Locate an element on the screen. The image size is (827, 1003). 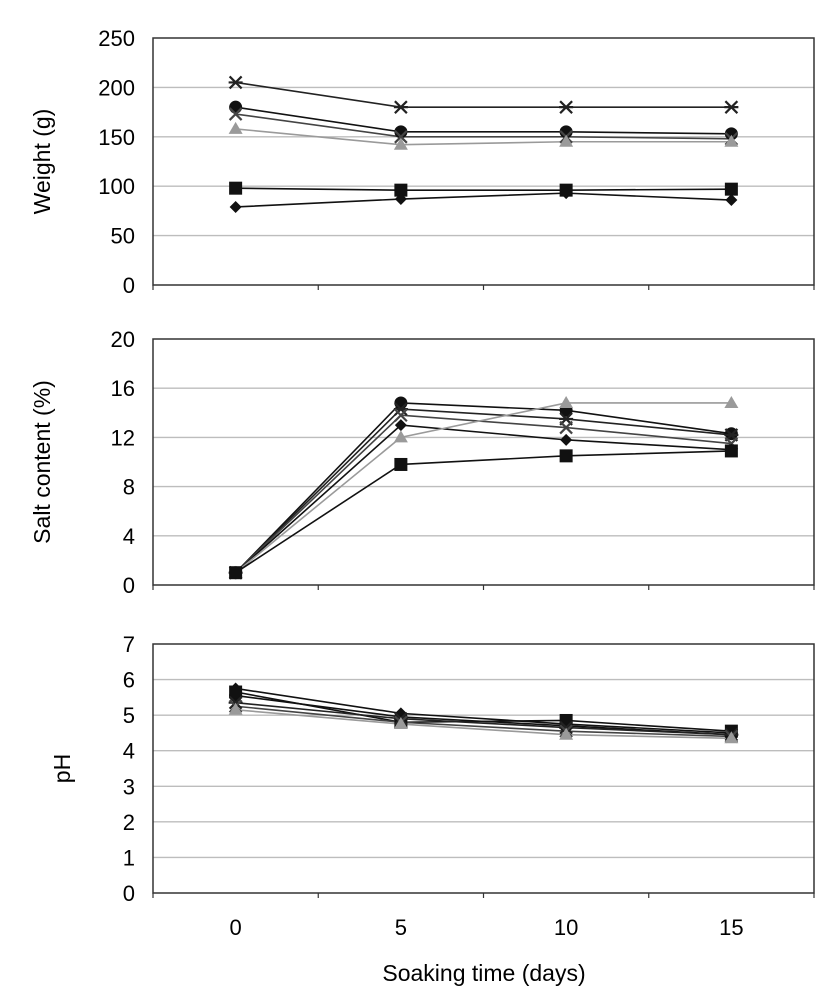
salt-series-diamond-line is located at coordinates (483, 499).